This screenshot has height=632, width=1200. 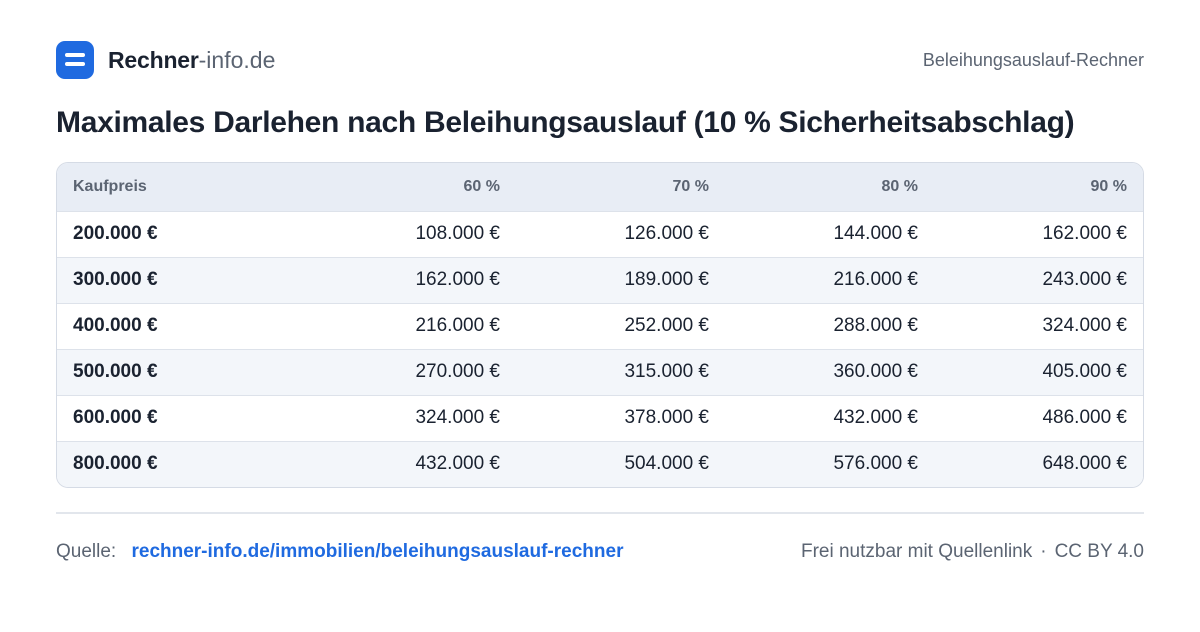 What do you see at coordinates (829, 463) in the screenshot?
I see `loan-cell: 576.000 €` at bounding box center [829, 463].